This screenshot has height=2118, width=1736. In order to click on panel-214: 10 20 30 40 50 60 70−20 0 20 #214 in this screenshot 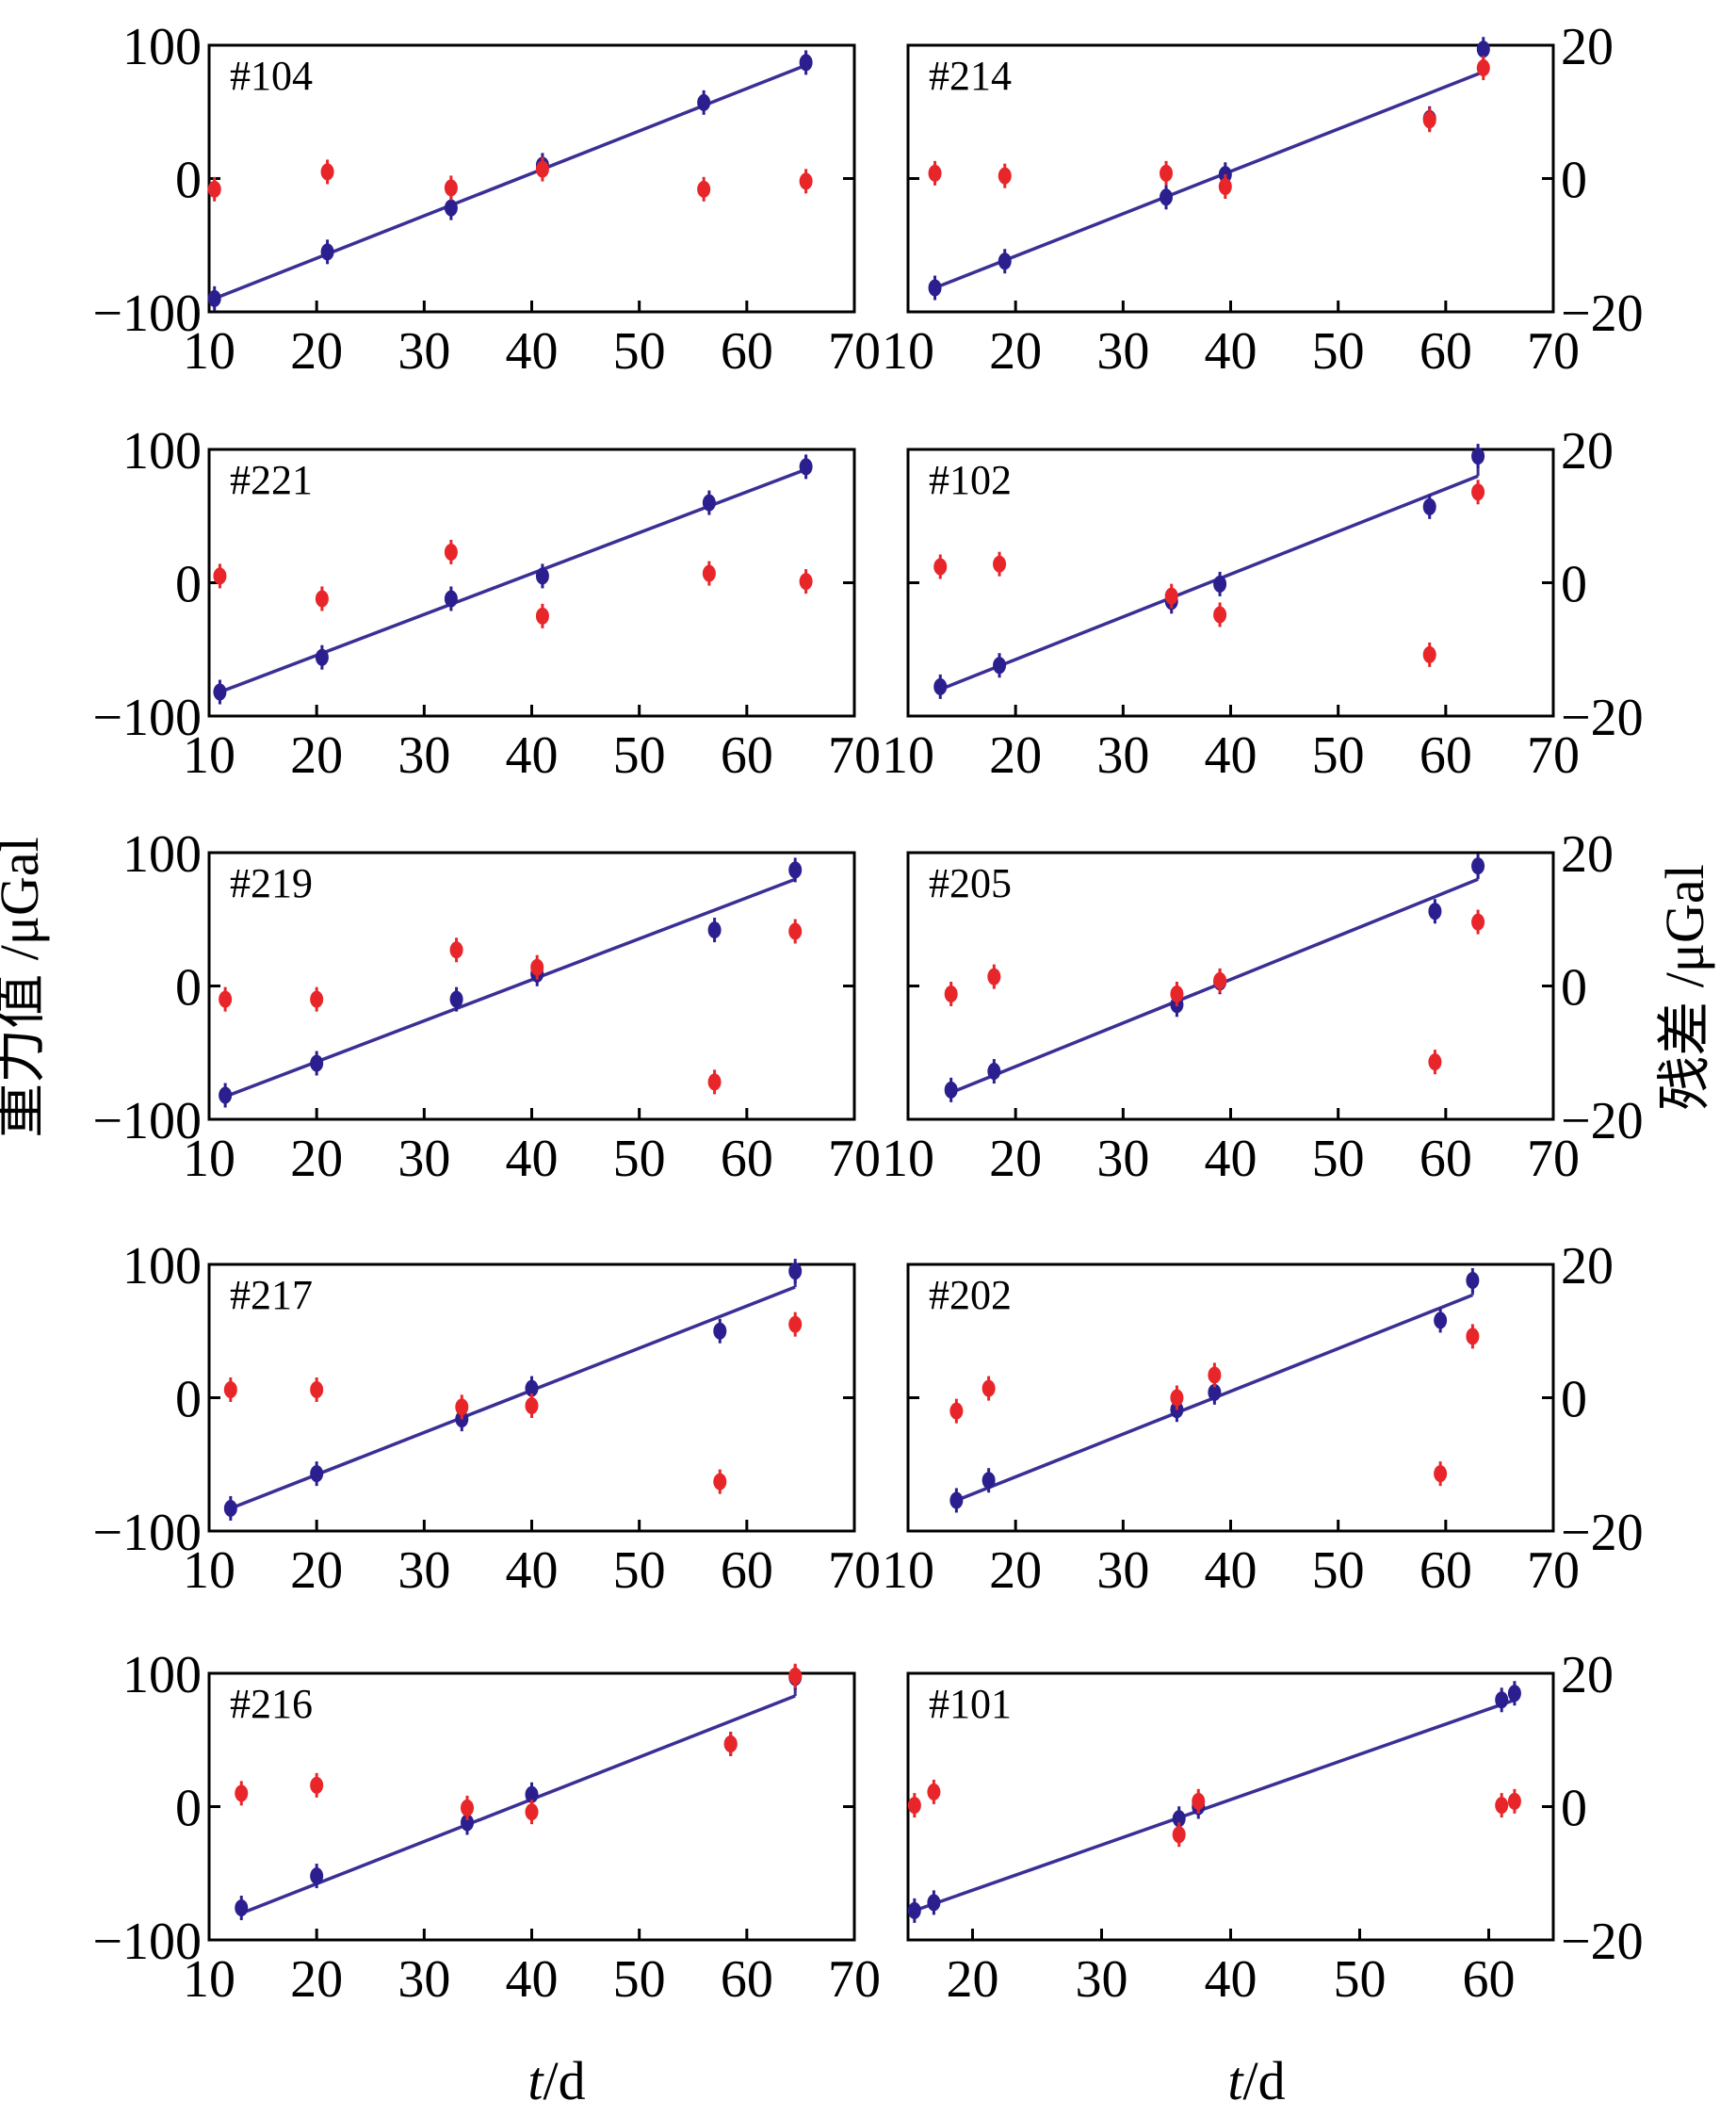, I will do `click(1263, 200)`.